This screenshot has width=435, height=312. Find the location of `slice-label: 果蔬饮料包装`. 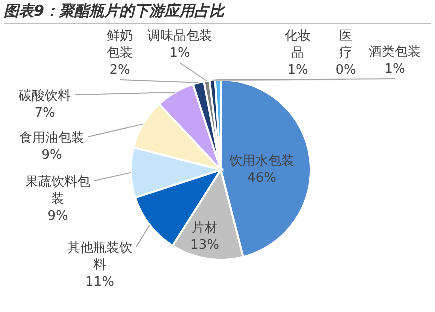

slice-label: 果蔬饮料包装 is located at coordinates (58, 191).